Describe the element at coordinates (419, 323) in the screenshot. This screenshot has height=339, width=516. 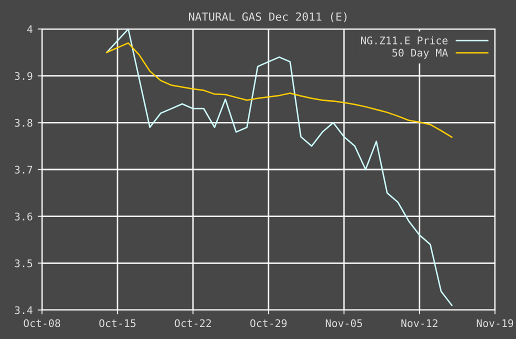
I see `x-tick-label: Nov-12` at that location.